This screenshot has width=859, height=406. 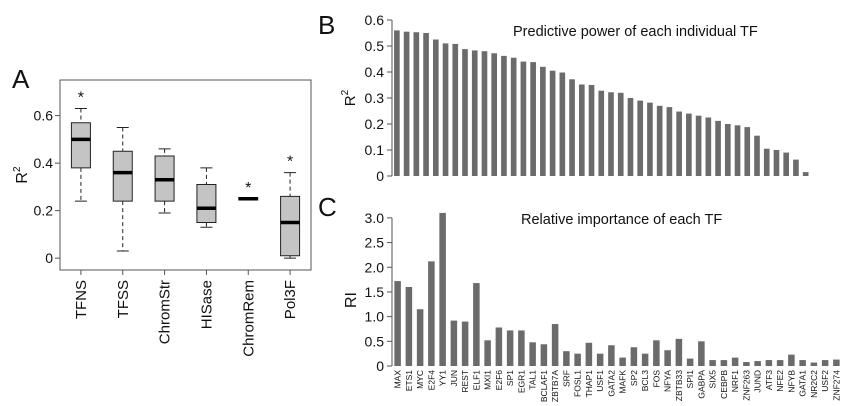 What do you see at coordinates (735, 381) in the screenshot?
I see `x-tick-label: NRF1` at bounding box center [735, 381].